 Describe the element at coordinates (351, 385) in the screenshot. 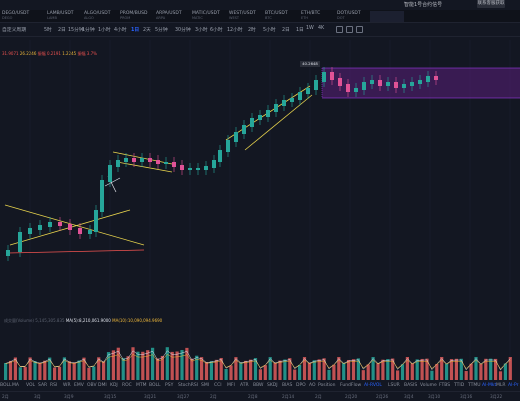

I see `indicator-fundflow: FundFlow` at that location.